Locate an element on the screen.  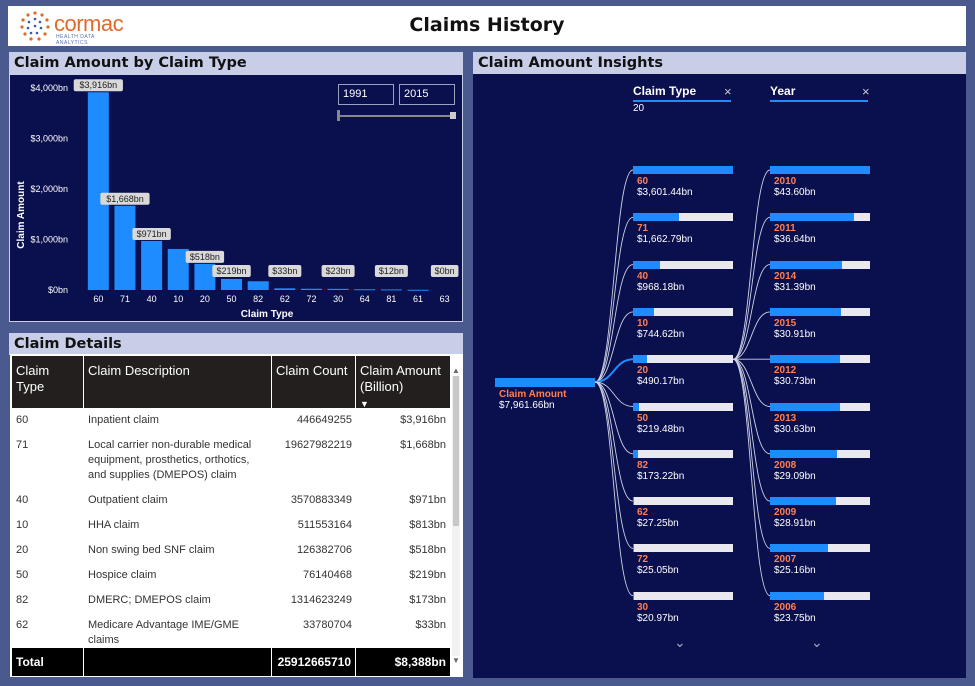
claim-type-expand-icon: ⌄ is located at coordinates (680, 642).